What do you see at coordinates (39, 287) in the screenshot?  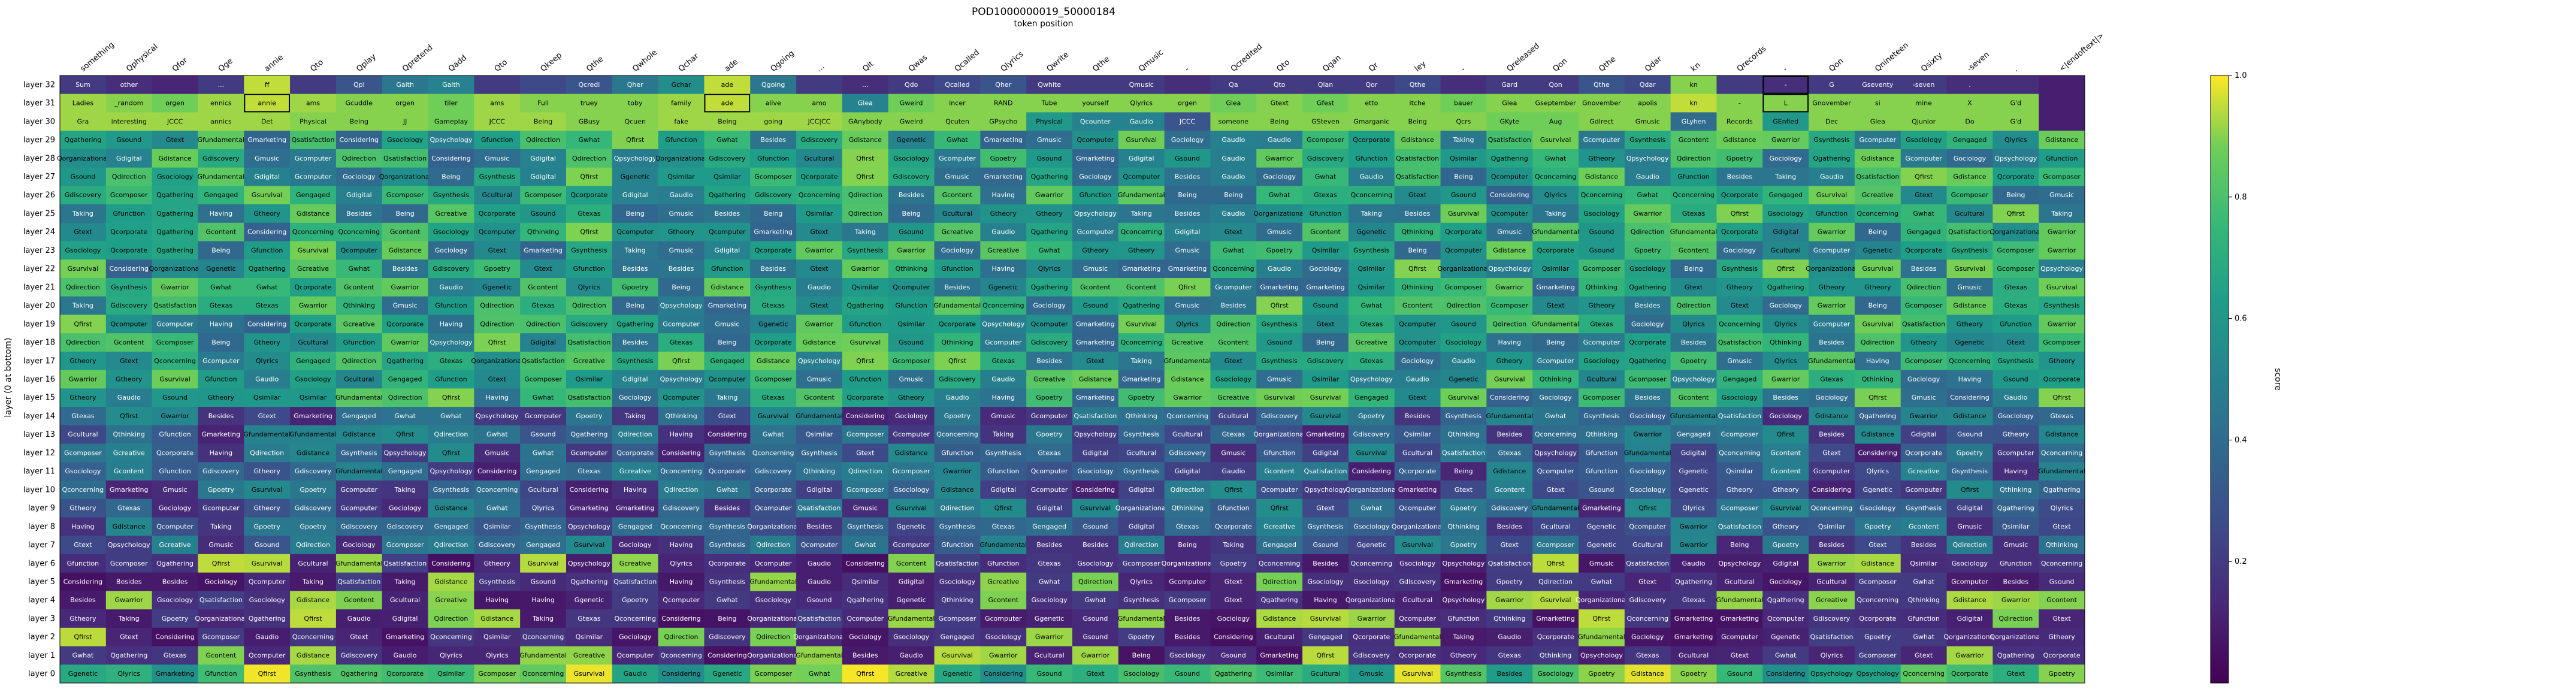 I see `y-tick-label: layer 21` at bounding box center [39, 287].